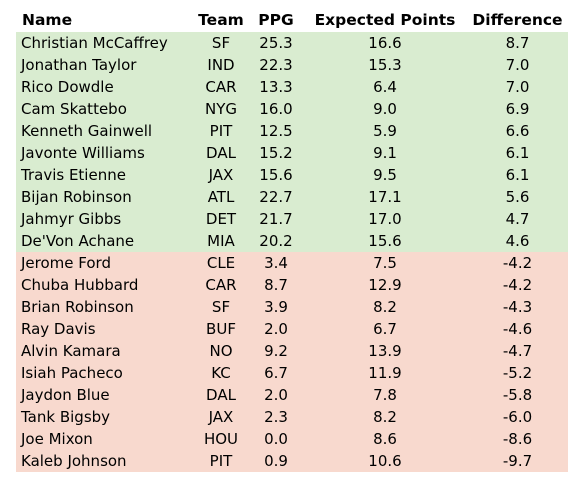 The height and width of the screenshot is (480, 576). Describe the element at coordinates (276, 439) in the screenshot. I see `cell-ppg: 0.0` at that location.